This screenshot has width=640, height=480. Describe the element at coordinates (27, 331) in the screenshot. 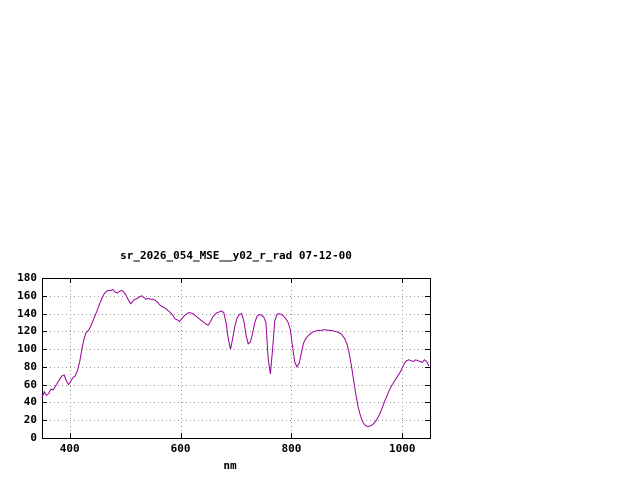

I see `y-tick-label: 120` at that location.